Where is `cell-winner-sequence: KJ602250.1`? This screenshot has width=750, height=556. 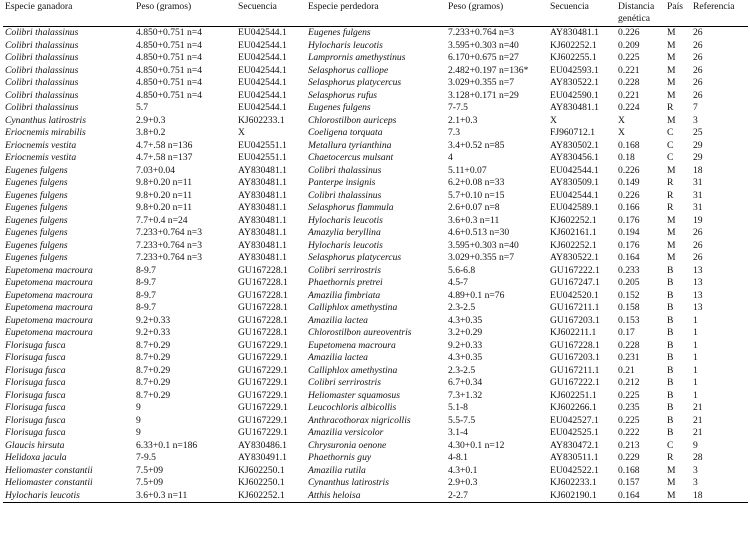 cell-winner-sequence: KJ602250.1 is located at coordinates (261, 470).